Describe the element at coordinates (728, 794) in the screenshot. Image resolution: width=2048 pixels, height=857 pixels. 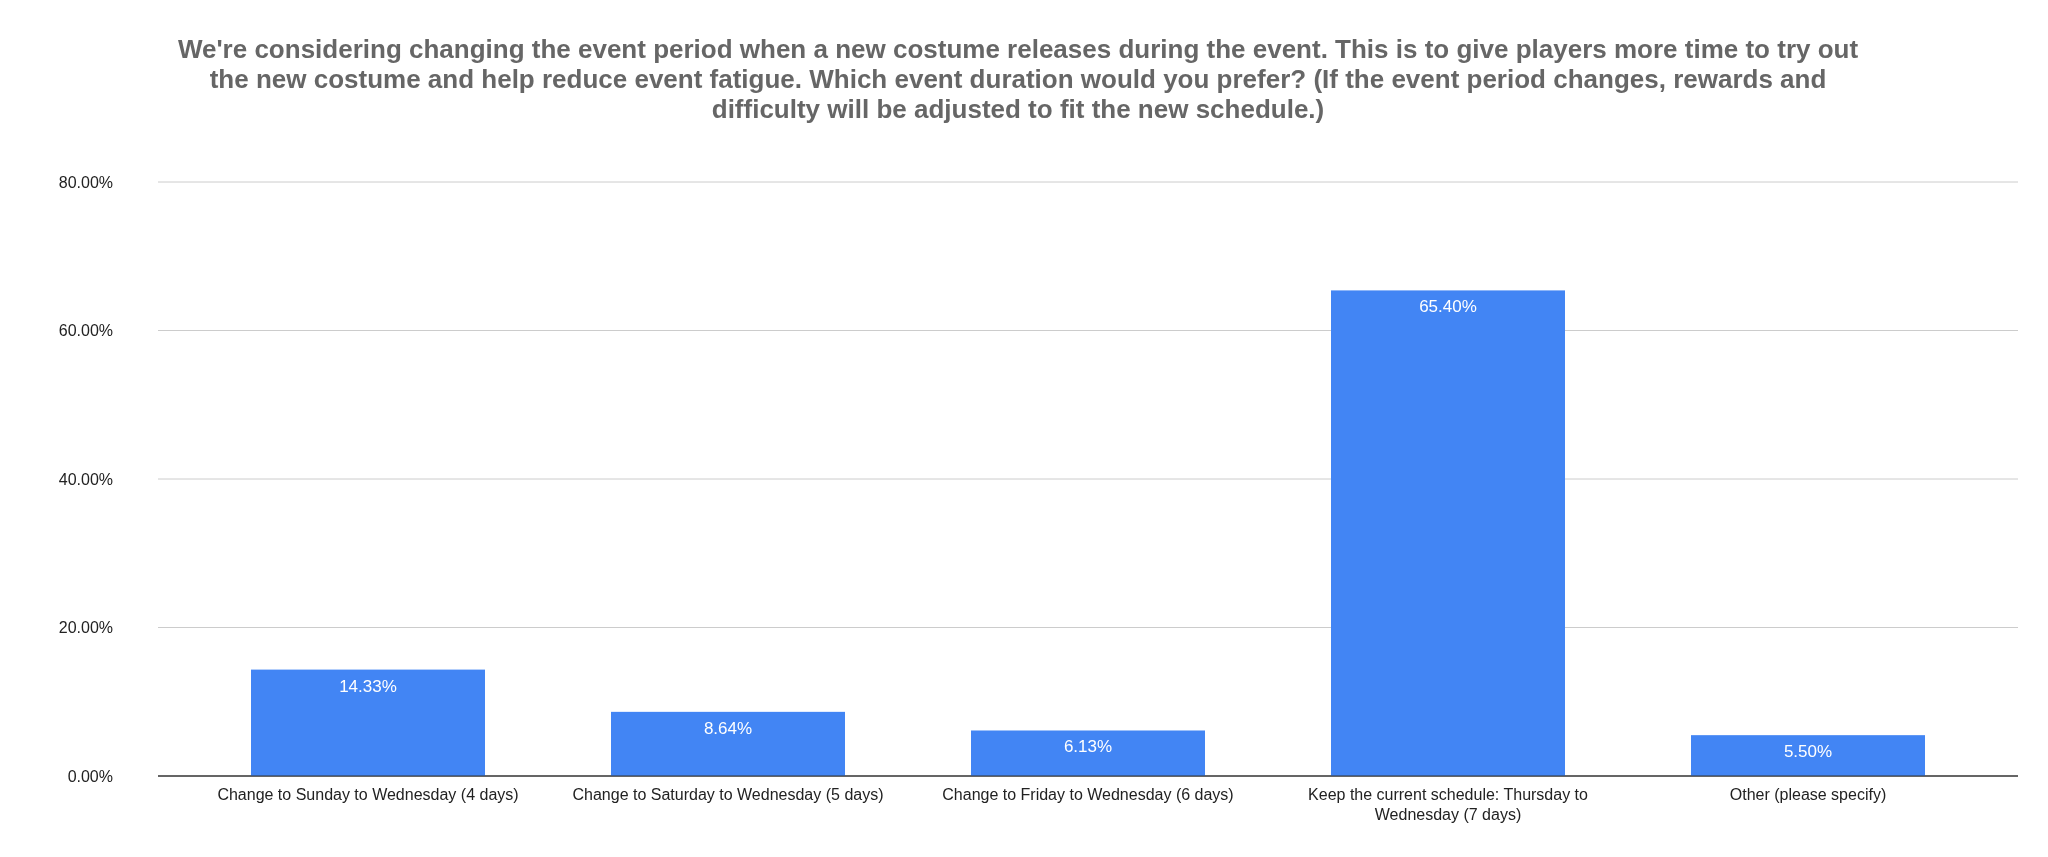
I see `x-tick-label: Change to Saturday to Wednesday (5 days)` at that location.